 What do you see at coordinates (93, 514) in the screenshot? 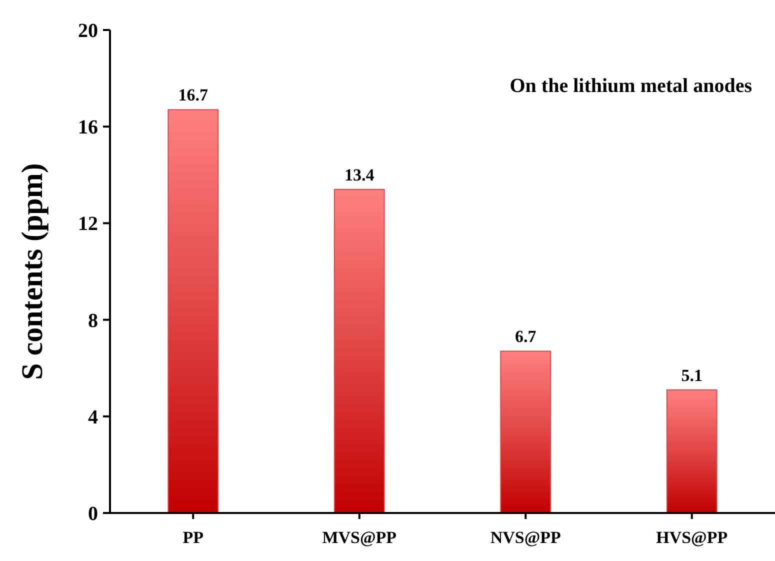
I see `y-tick-label: 0` at bounding box center [93, 514].